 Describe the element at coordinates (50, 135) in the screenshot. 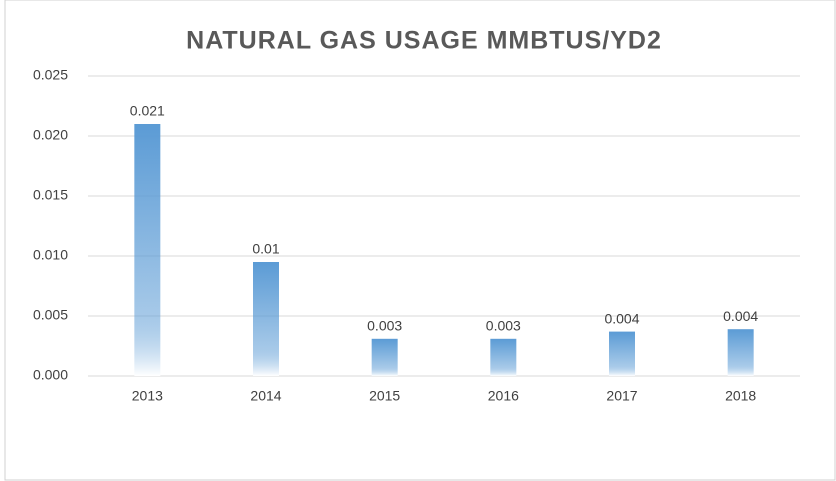

I see `y-tick-label: 0.020` at that location.